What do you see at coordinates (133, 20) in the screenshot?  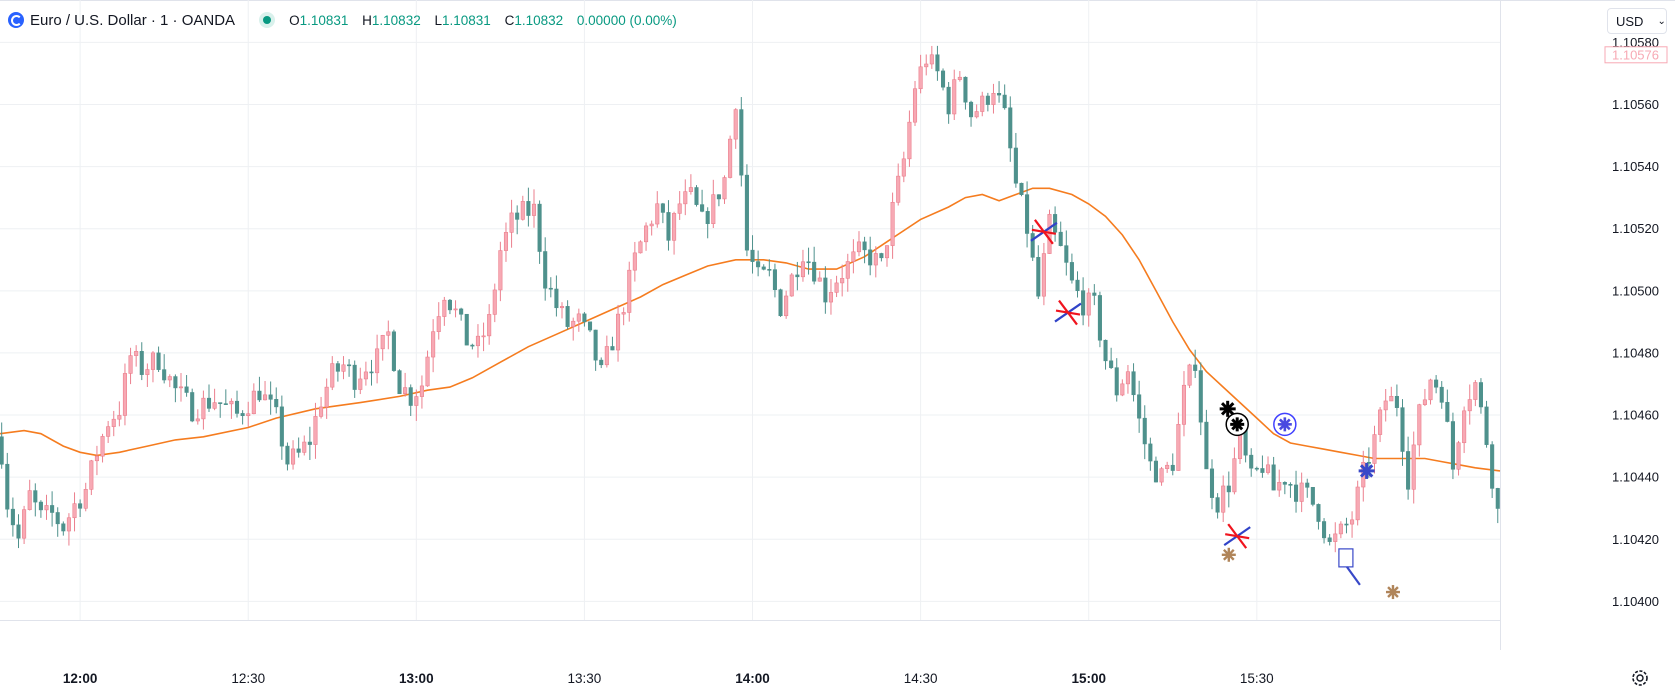 I see `symbol-title: Euro / U.S. Dollar · 1 · OANDA` at bounding box center [133, 20].